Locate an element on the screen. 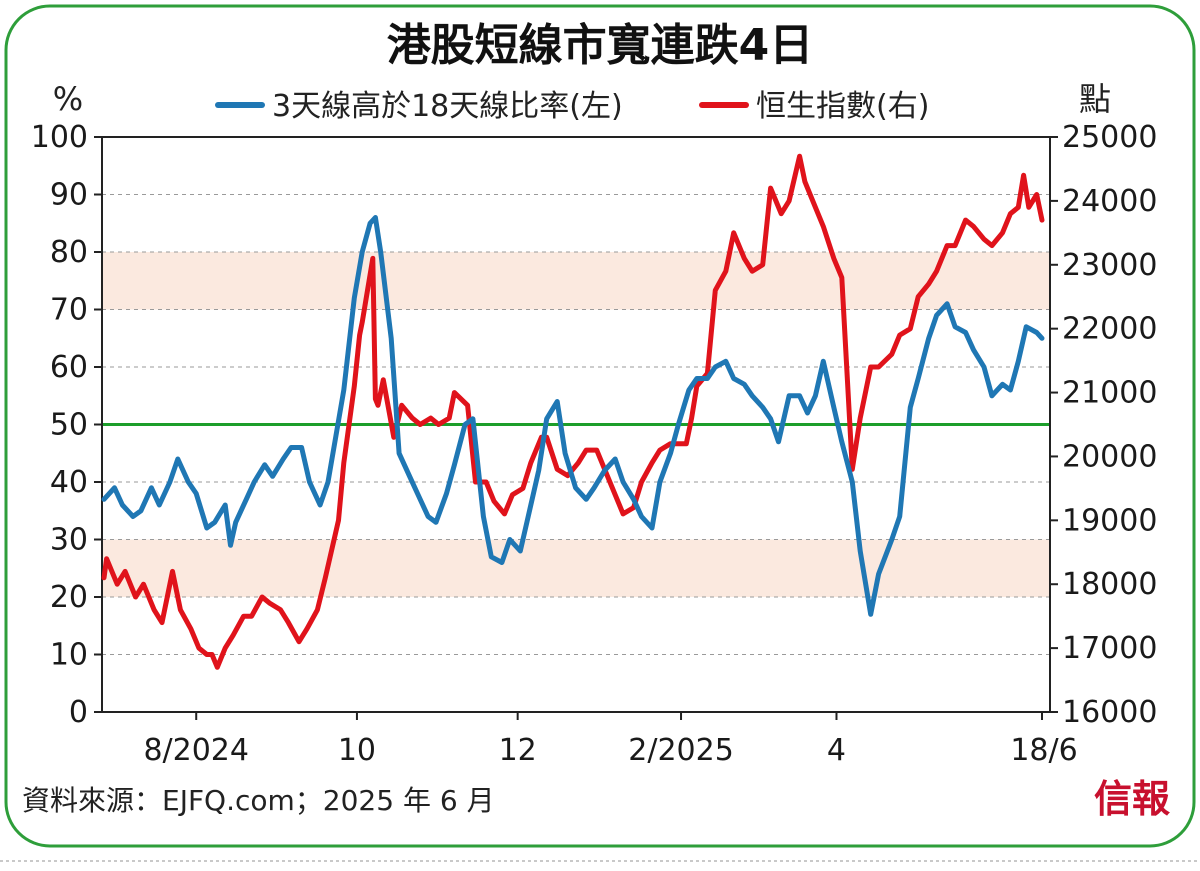 The width and height of the screenshot is (1200, 871). left-tick-label-2: 20 is located at coordinates (69, 597).